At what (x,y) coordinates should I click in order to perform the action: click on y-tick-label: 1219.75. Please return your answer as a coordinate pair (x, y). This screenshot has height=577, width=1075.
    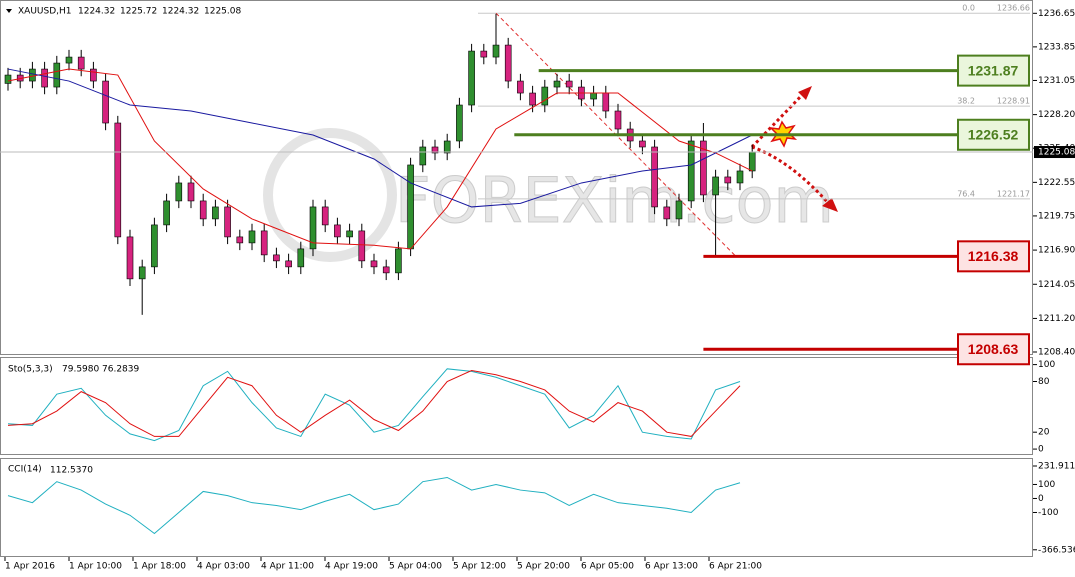
    Looking at the image, I should click on (1056, 216).